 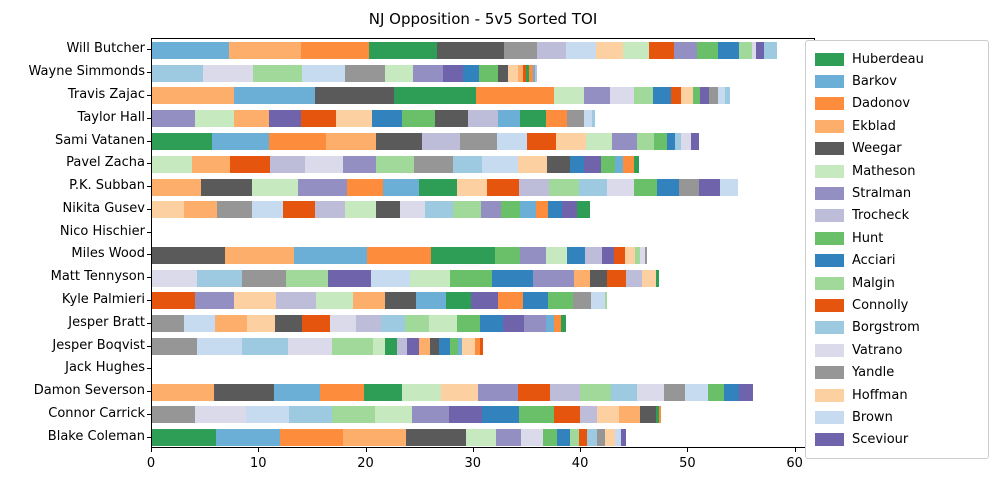 I want to click on legend-label: Acciari, so click(x=874, y=261).